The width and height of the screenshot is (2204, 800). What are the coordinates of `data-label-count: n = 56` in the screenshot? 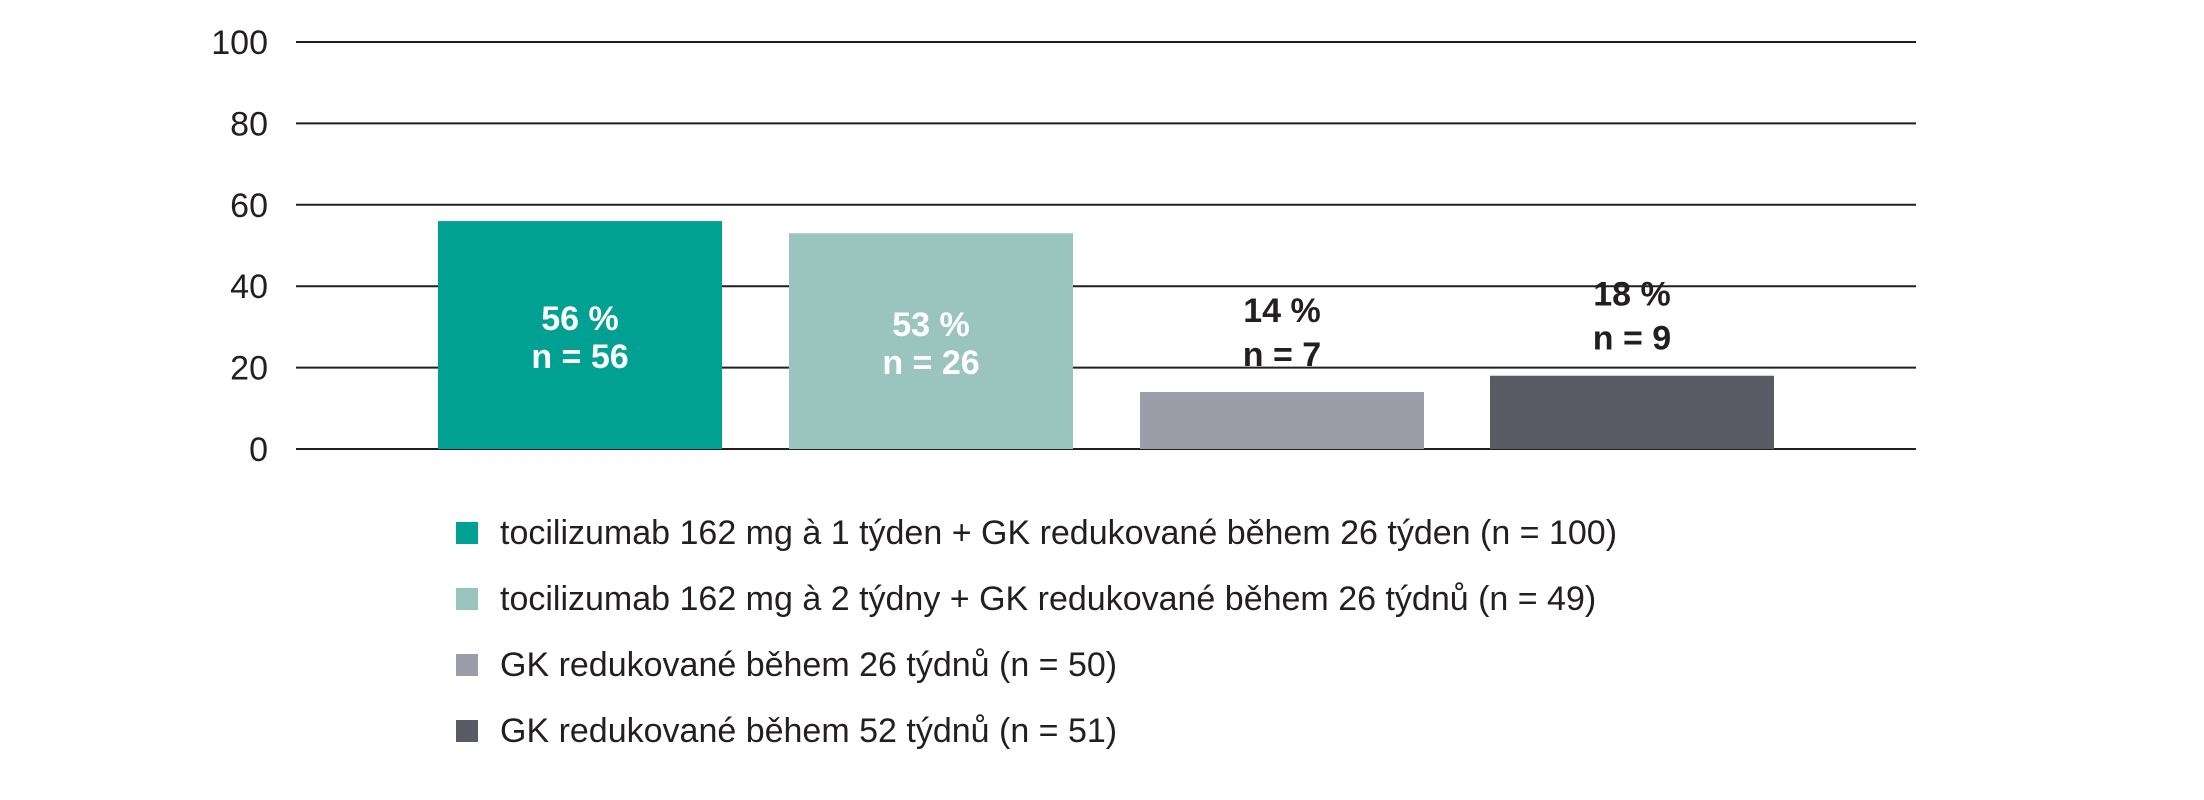 It's located at (579, 357).